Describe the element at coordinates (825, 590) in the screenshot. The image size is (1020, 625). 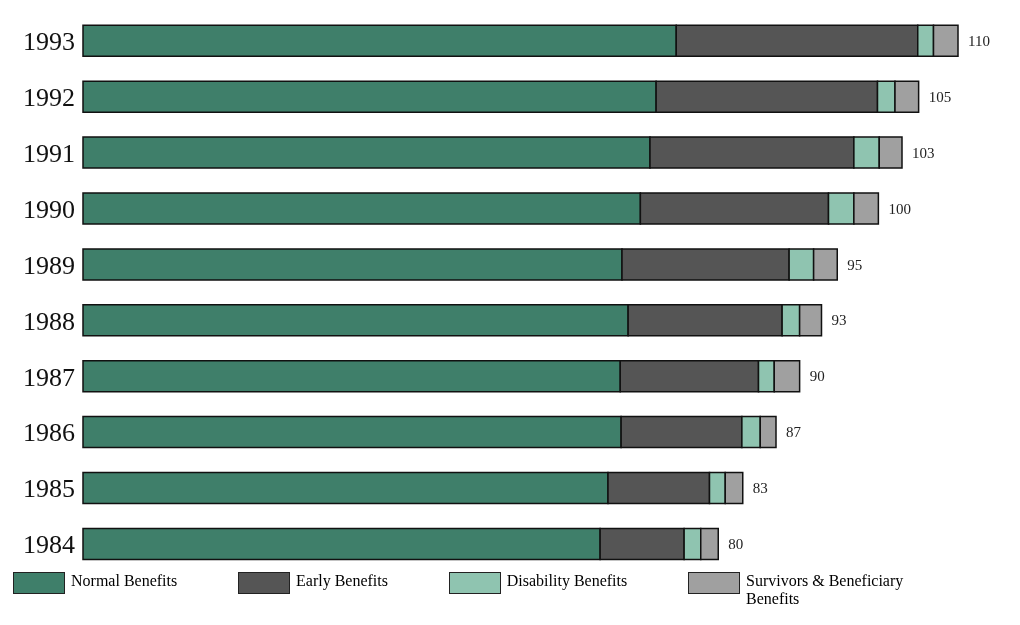
I see `legend-label: Survivors & Beneficiary Benefits` at that location.